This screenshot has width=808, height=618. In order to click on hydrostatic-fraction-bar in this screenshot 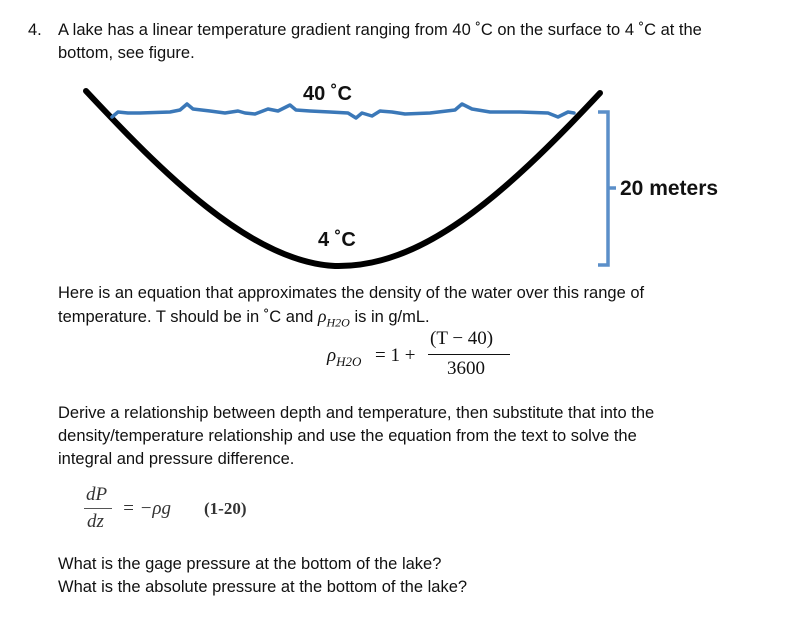, I will do `click(98, 508)`.